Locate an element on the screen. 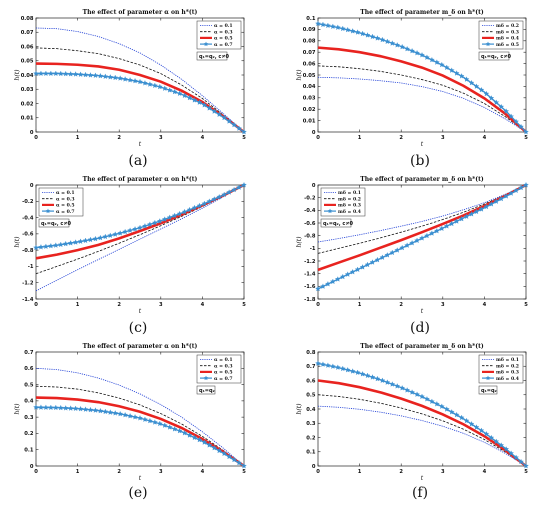 The width and height of the screenshot is (559, 513). legend-marker is located at coordinates (206, 44).